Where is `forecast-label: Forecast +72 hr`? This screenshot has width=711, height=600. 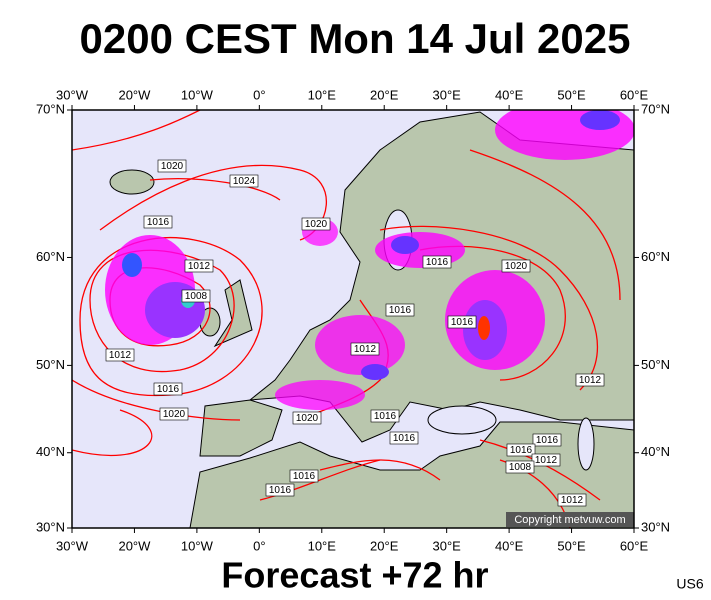
forecast-label: Forecast +72 hr is located at coordinates (354, 575).